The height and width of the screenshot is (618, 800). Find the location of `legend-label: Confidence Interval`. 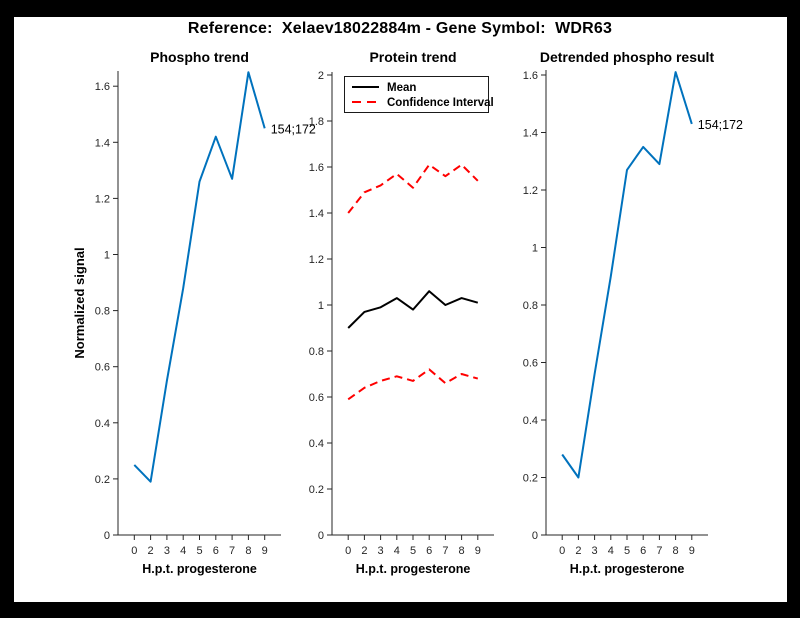

legend-label: Confidence Interval is located at coordinates (440, 103).